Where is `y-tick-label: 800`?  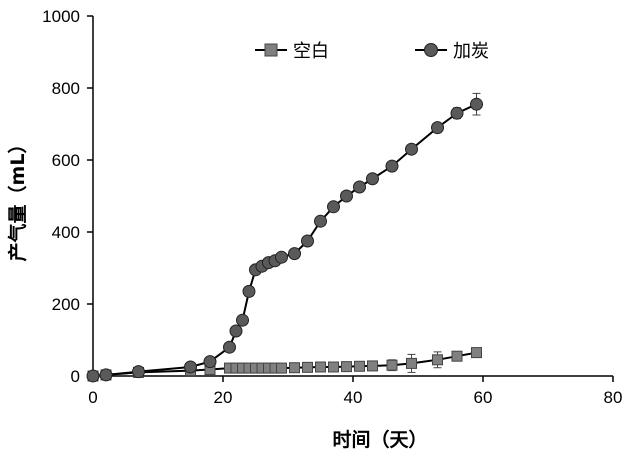 y-tick-label: 800 is located at coordinates (66, 88).